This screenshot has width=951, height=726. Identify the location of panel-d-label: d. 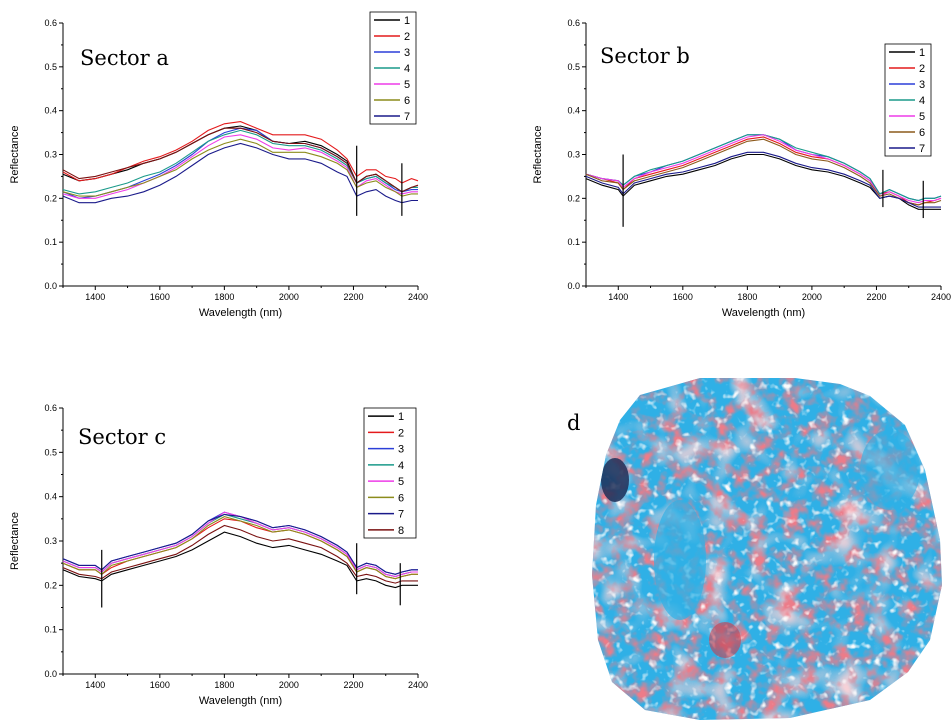
(573, 423).